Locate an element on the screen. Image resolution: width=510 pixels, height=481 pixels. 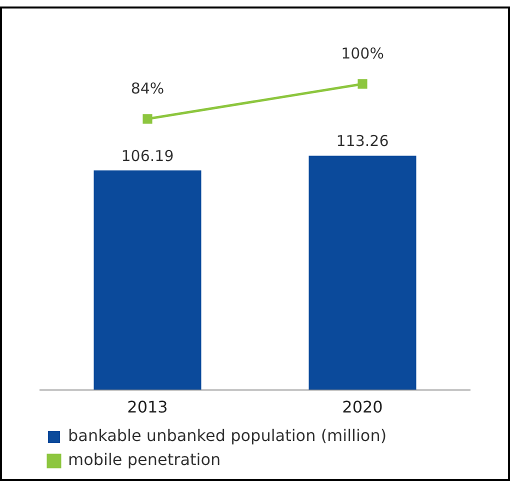
x-tick-label: 2013 is located at coordinates (147, 407).